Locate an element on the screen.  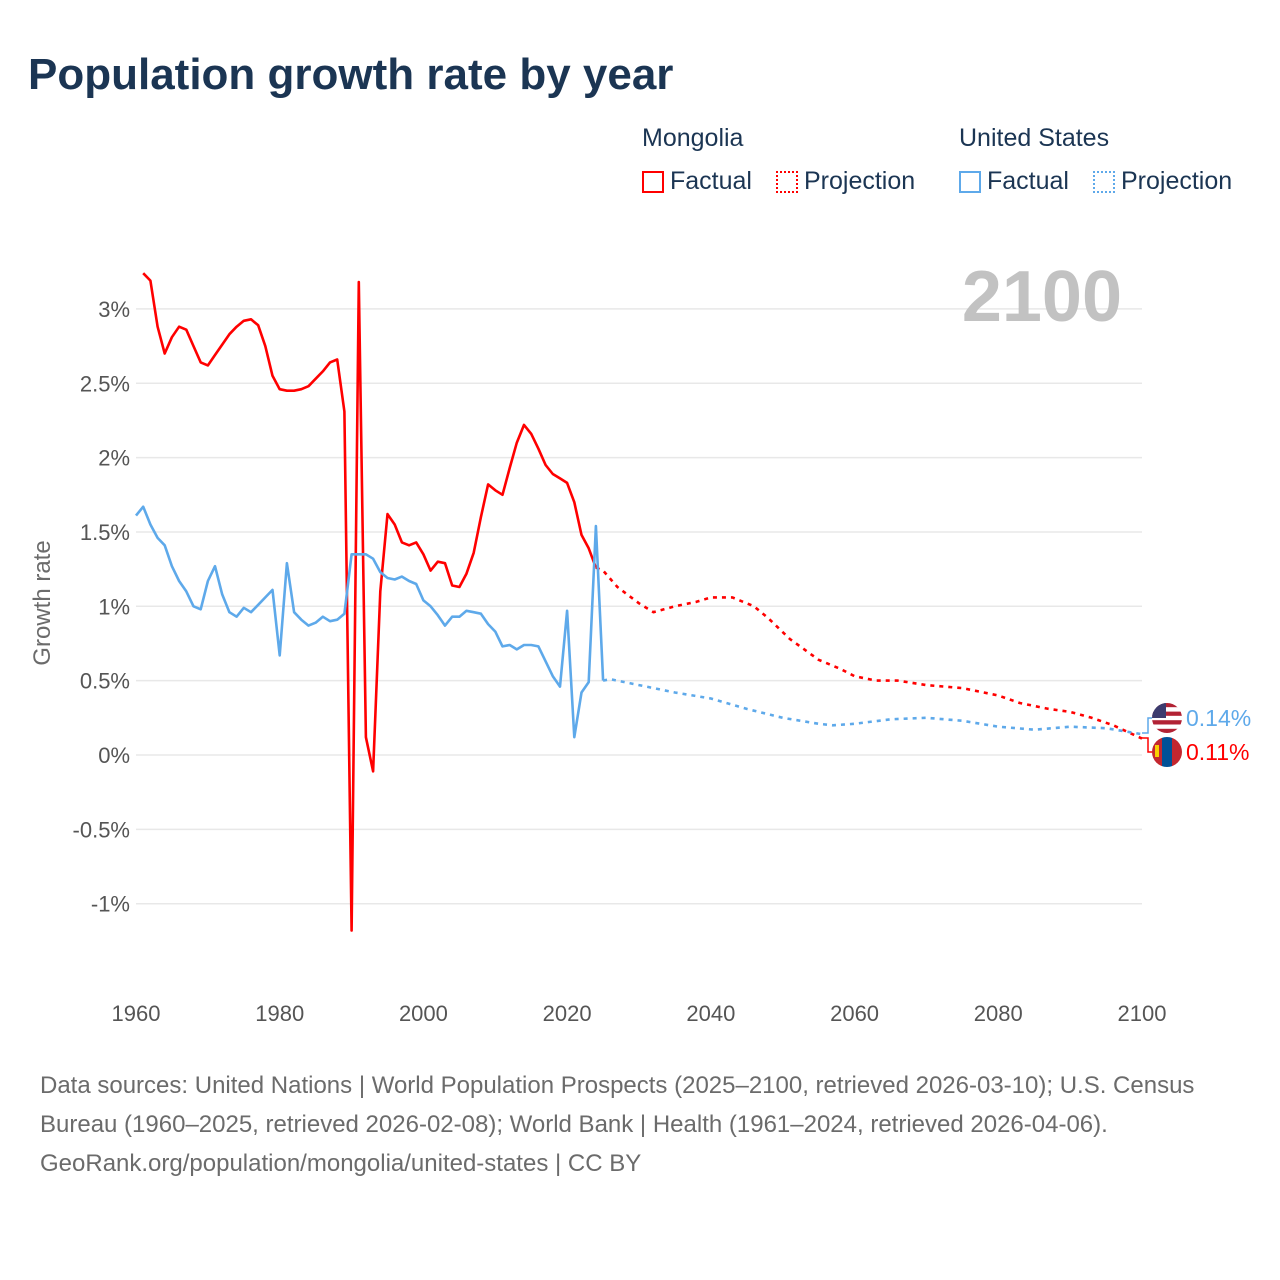
y-tick-label: 3% is located at coordinates (114, 309).